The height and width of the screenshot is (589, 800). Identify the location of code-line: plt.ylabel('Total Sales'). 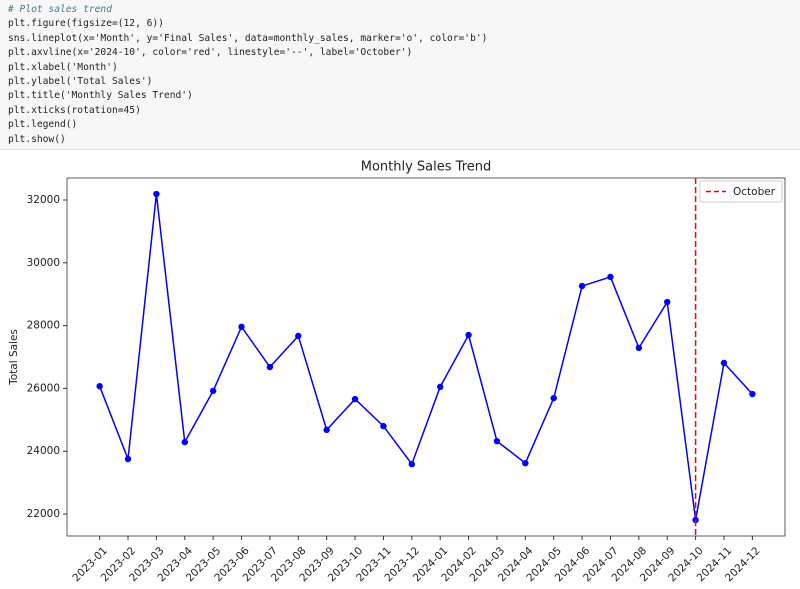
(80, 82).